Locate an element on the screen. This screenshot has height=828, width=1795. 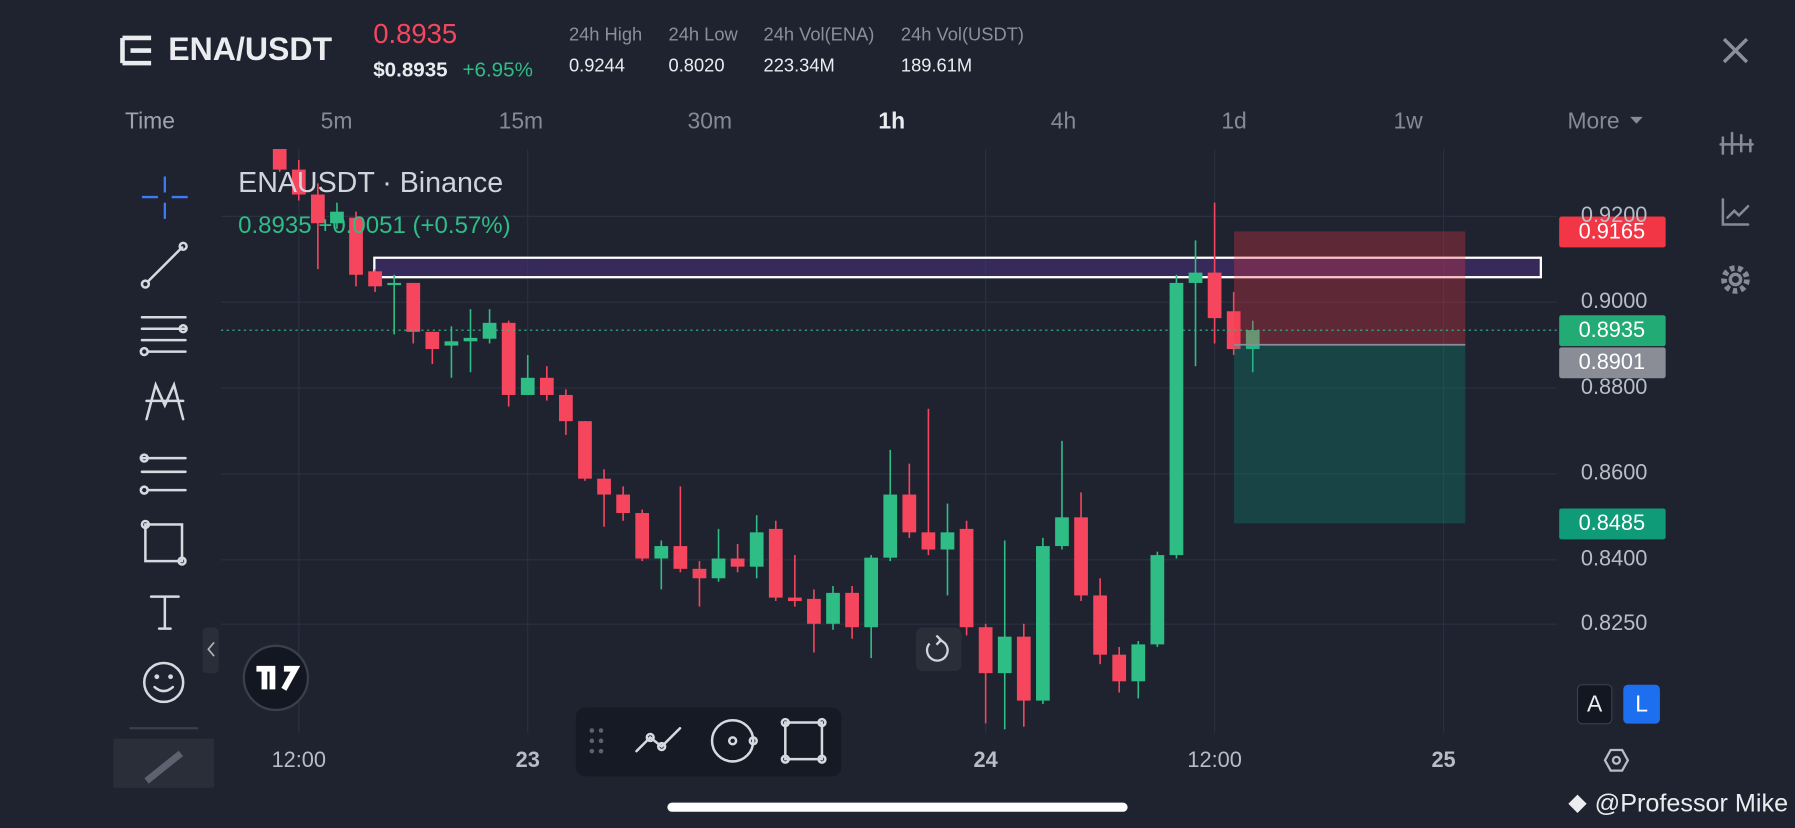
trend-tool is located at coordinates (658, 739).